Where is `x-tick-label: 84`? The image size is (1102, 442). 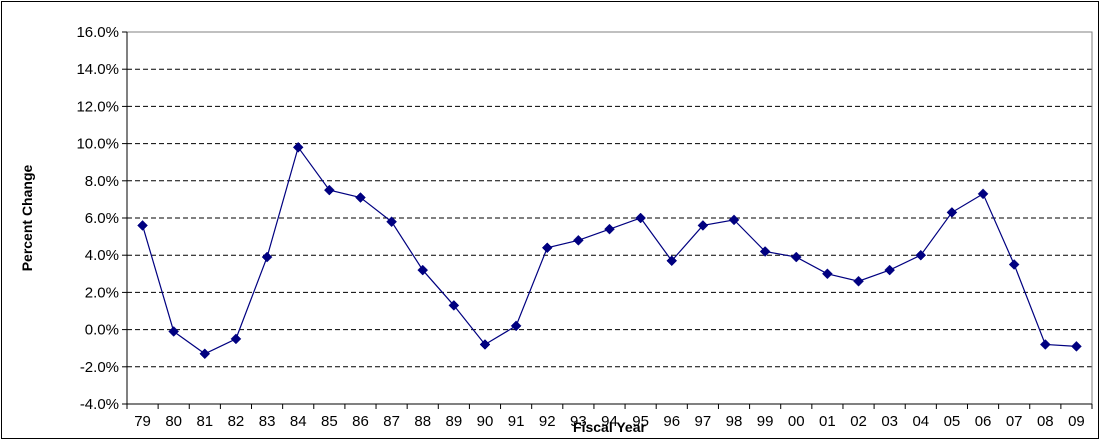
x-tick-label: 84 is located at coordinates (298, 421).